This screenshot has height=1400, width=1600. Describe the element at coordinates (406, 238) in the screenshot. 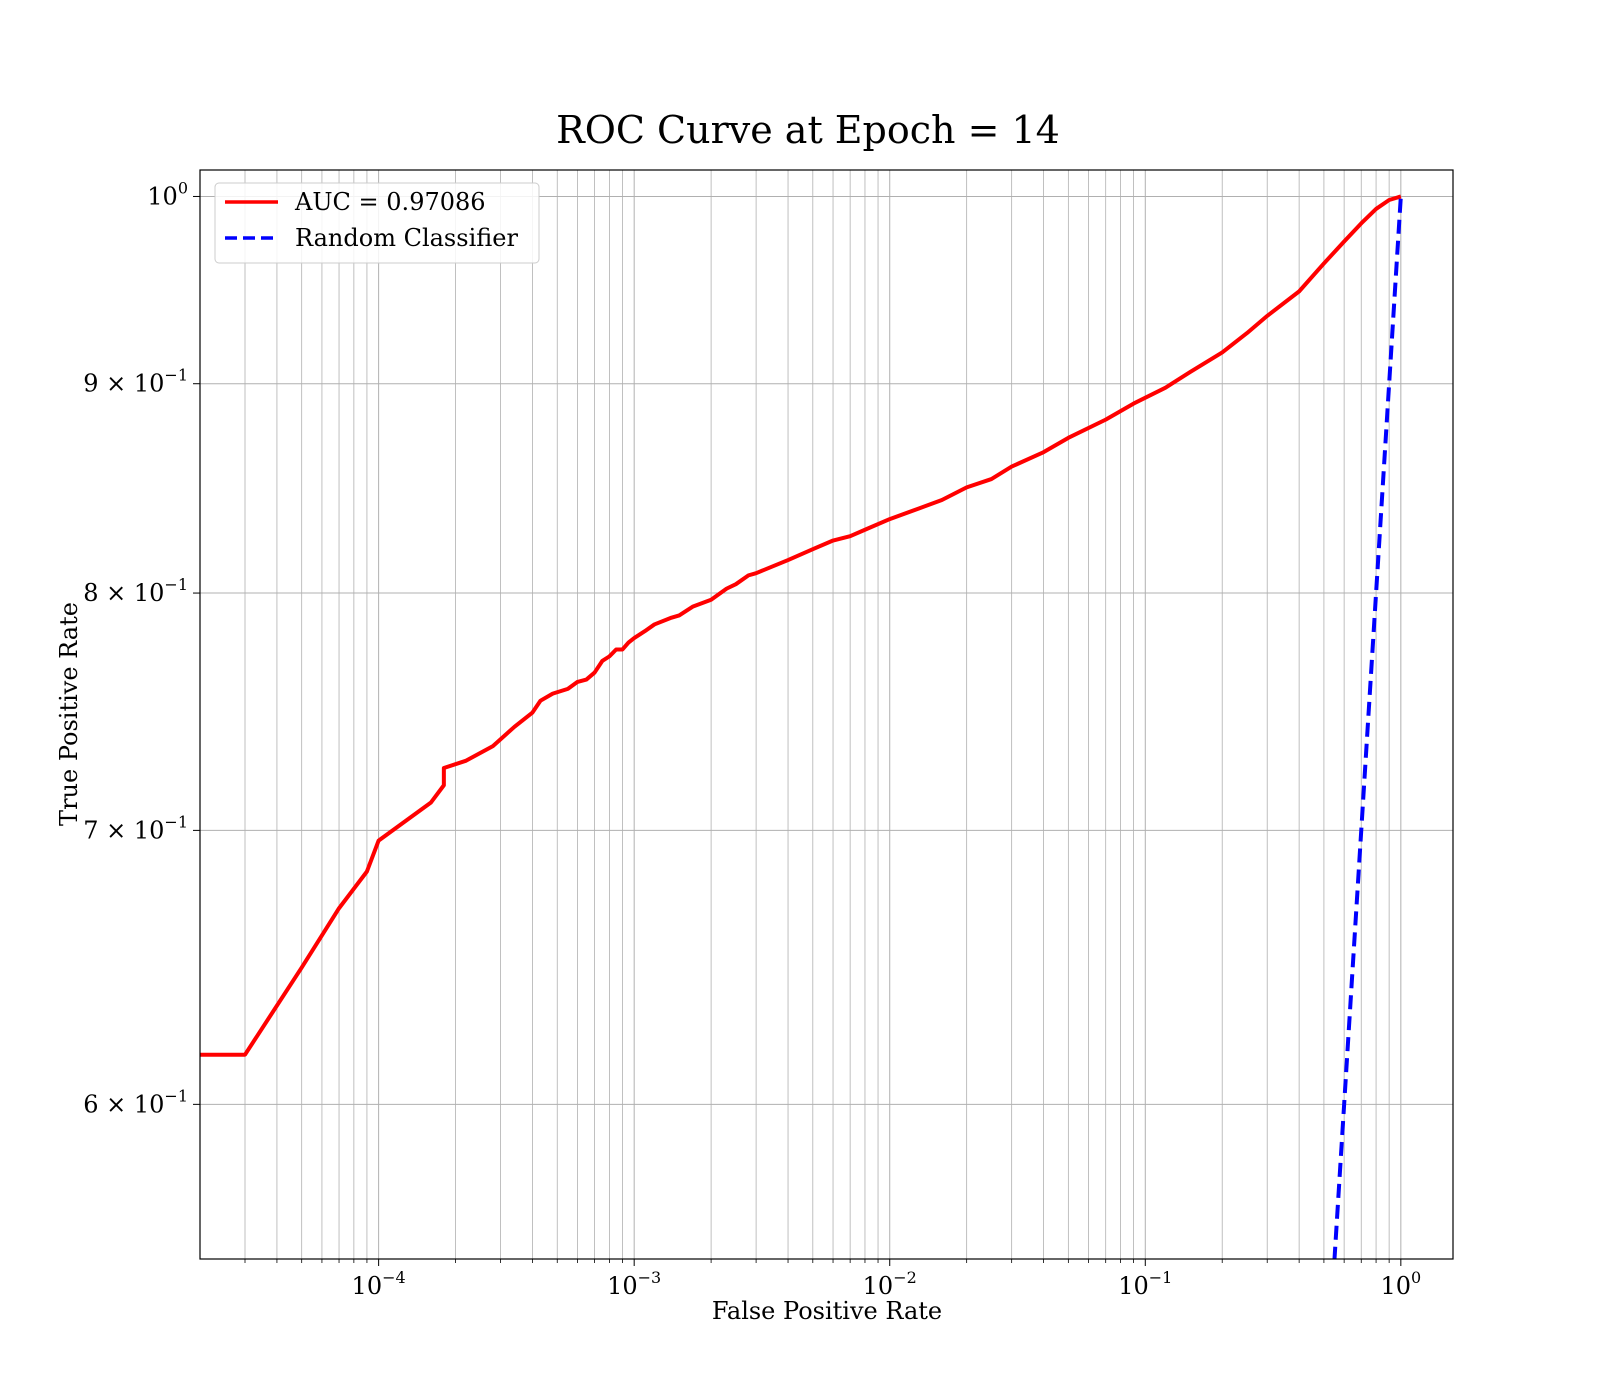

I see `legend-label-random: Random Classifier` at that location.